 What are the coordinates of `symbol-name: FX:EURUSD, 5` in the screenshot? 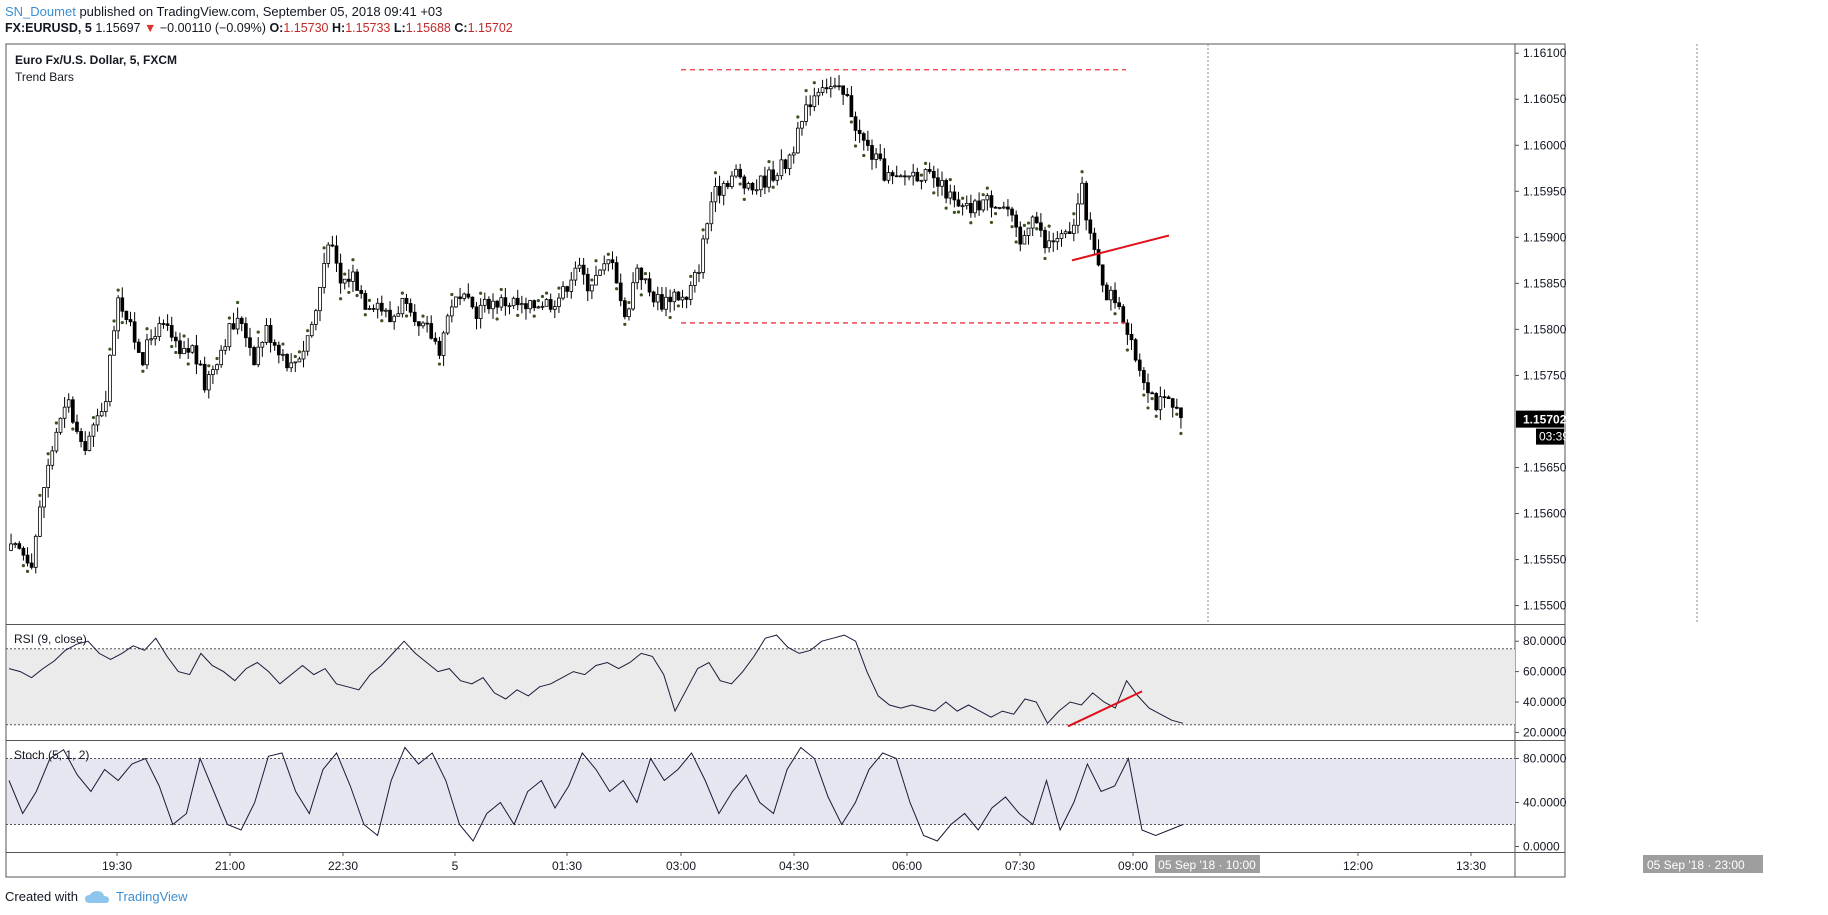 It's located at (48, 28).